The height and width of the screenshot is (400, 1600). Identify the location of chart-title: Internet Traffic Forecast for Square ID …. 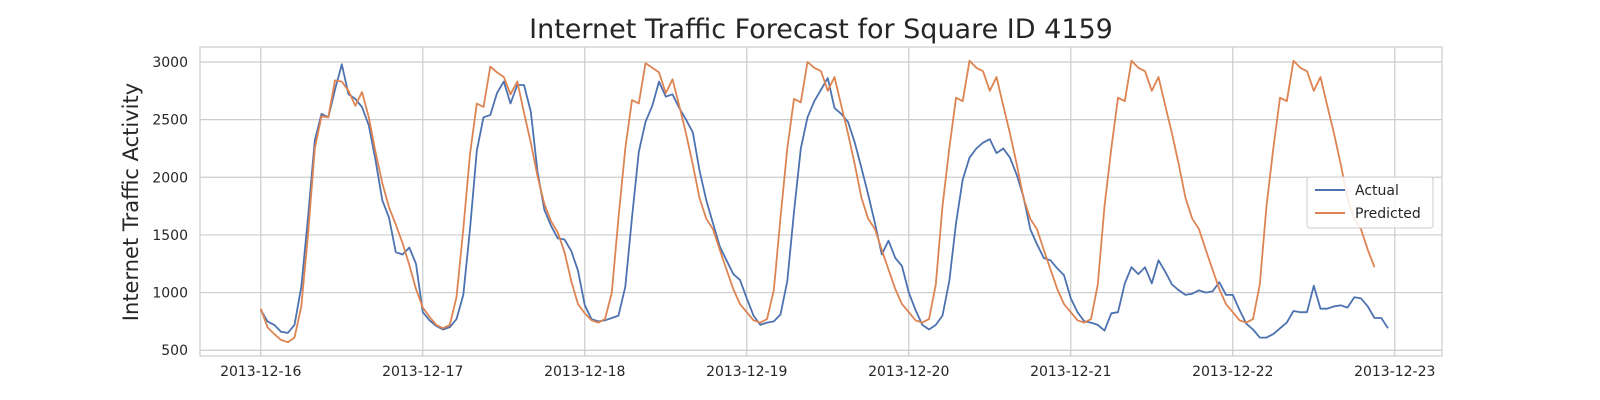
(821, 29).